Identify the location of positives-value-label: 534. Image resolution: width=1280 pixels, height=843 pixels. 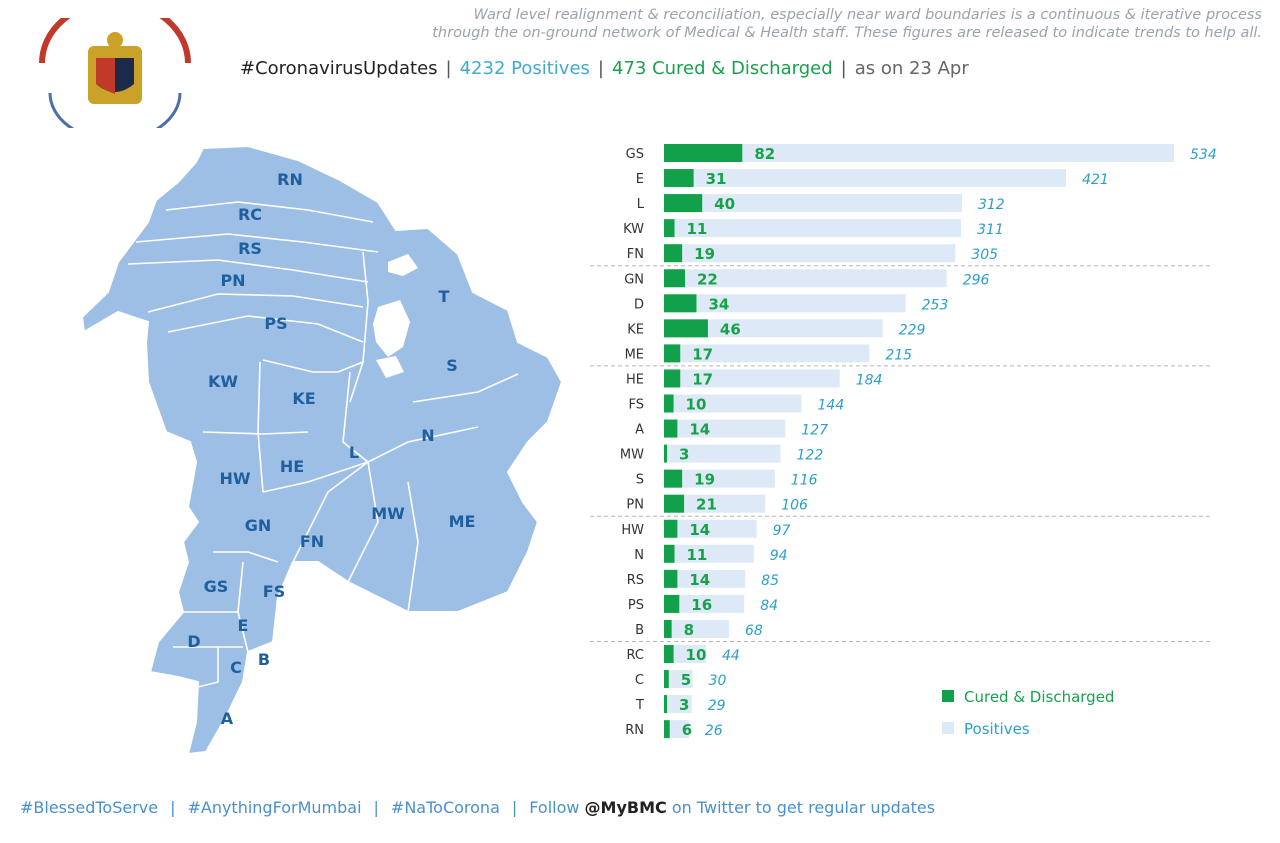
(1203, 155).